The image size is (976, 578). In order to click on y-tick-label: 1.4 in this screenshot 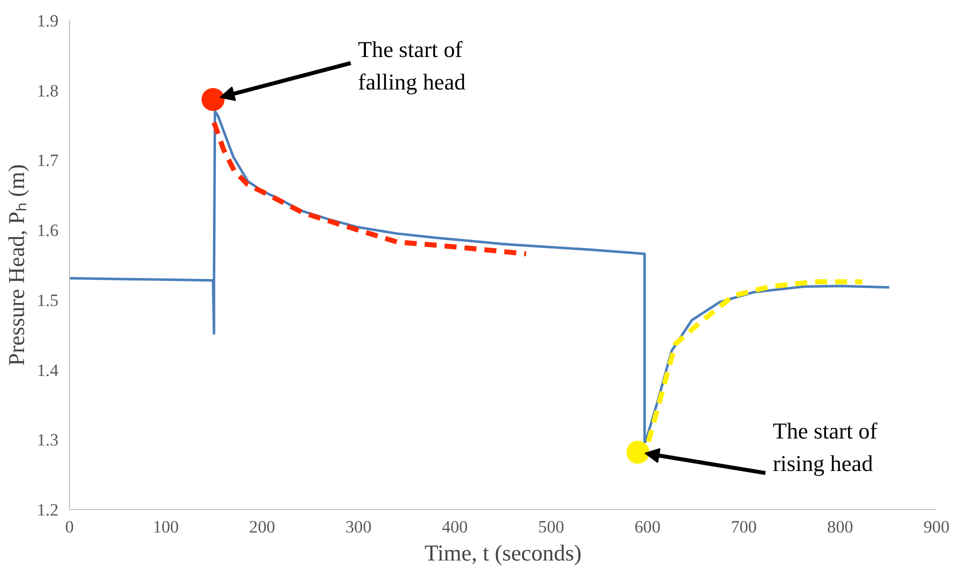, I will do `click(47, 370)`.